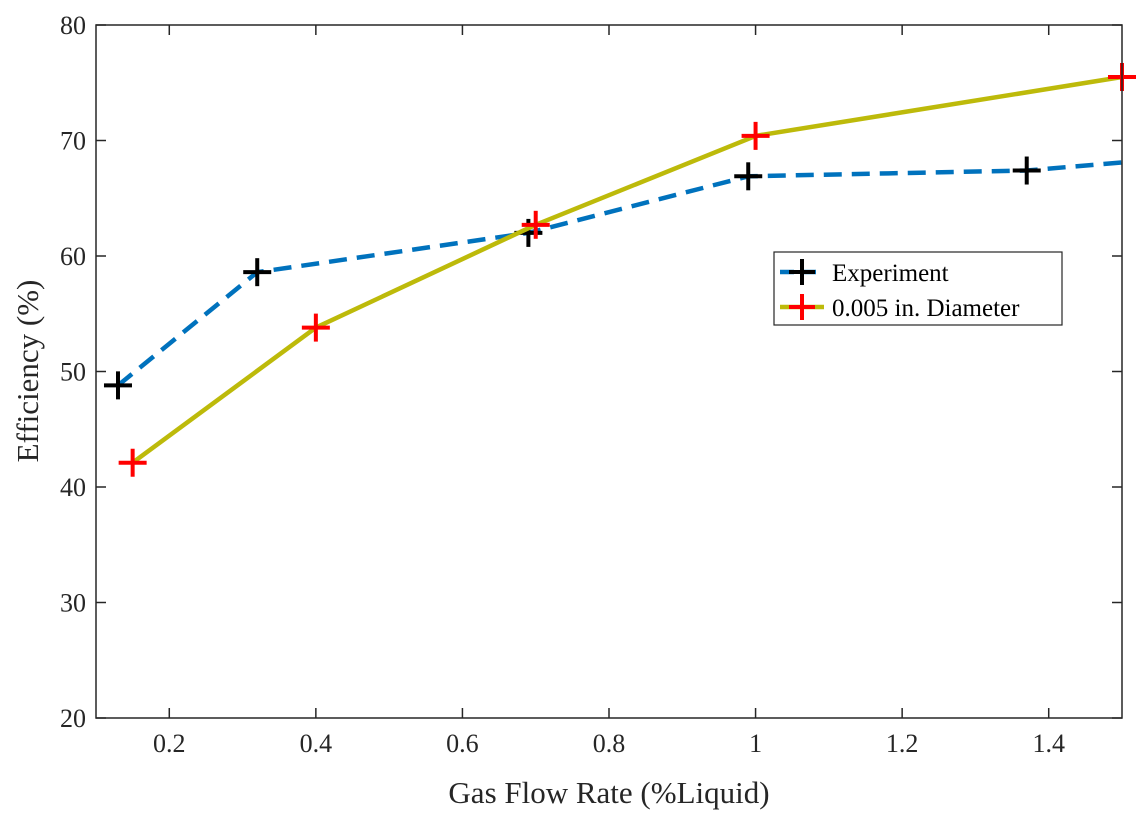 This screenshot has width=1136, height=823. I want to click on y-tick-label: 30, so click(73, 603).